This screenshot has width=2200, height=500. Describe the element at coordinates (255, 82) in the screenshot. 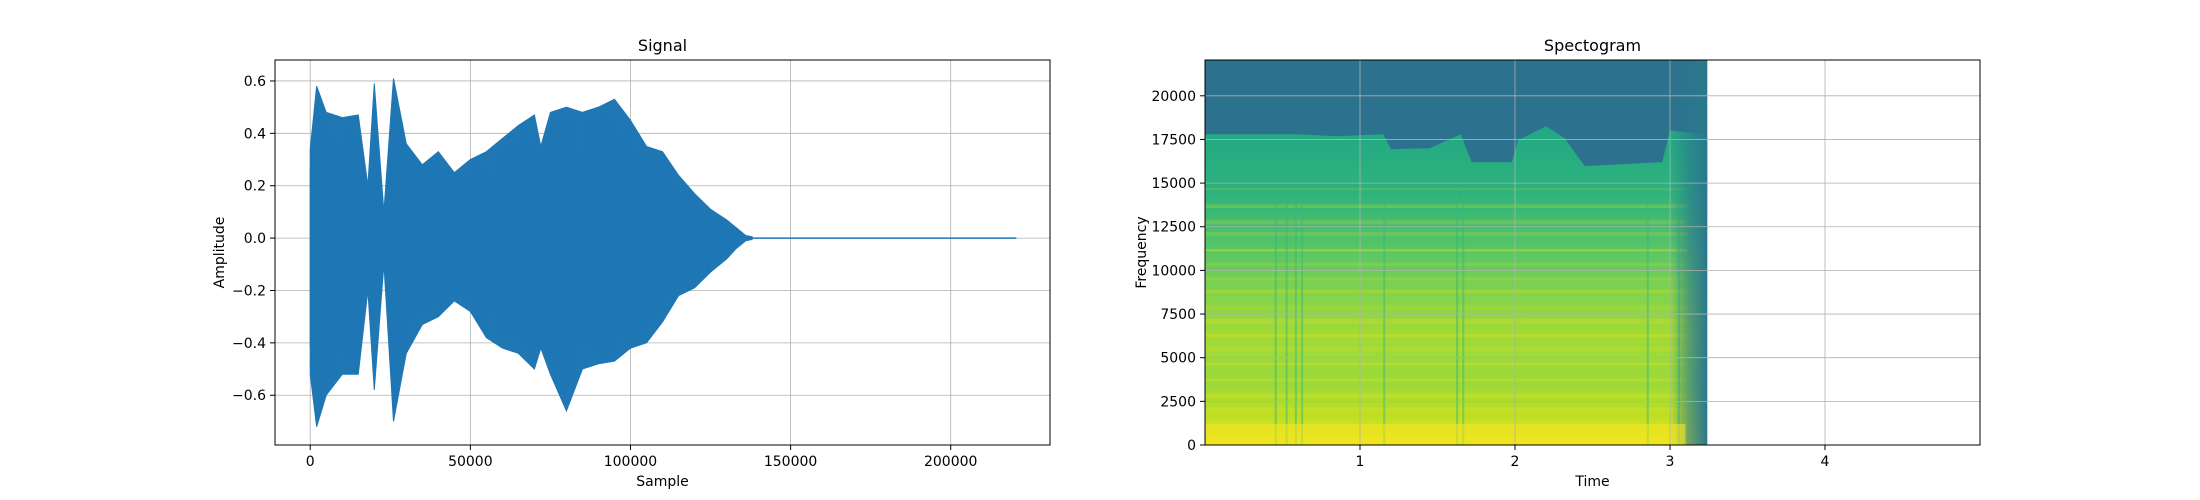

I see `signal-ytick-label: 0.6` at that location.